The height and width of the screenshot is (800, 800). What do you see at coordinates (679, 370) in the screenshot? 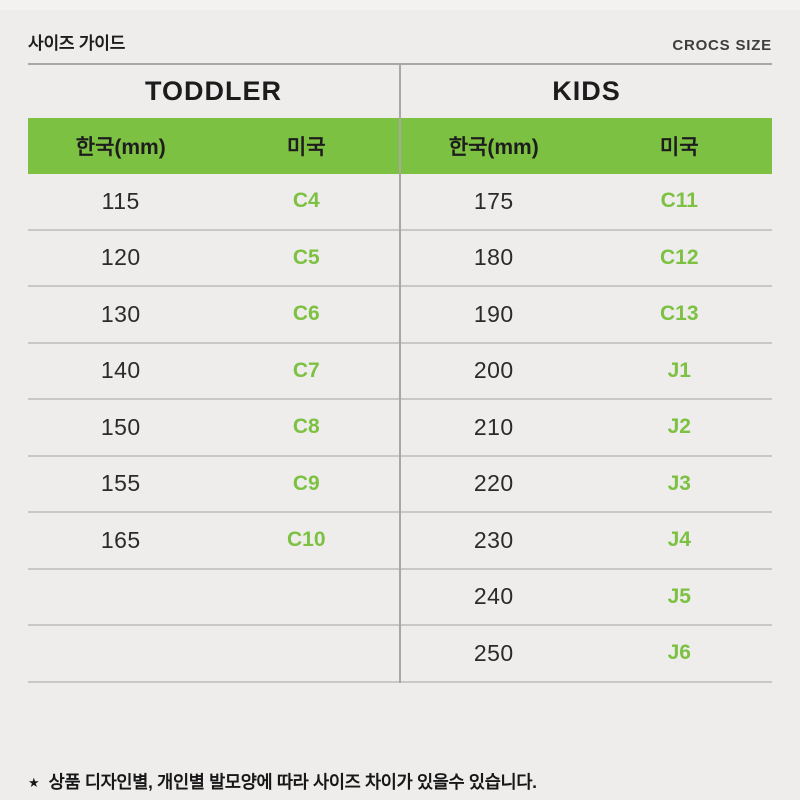
I see `size-us-cell: J1` at bounding box center [679, 370].